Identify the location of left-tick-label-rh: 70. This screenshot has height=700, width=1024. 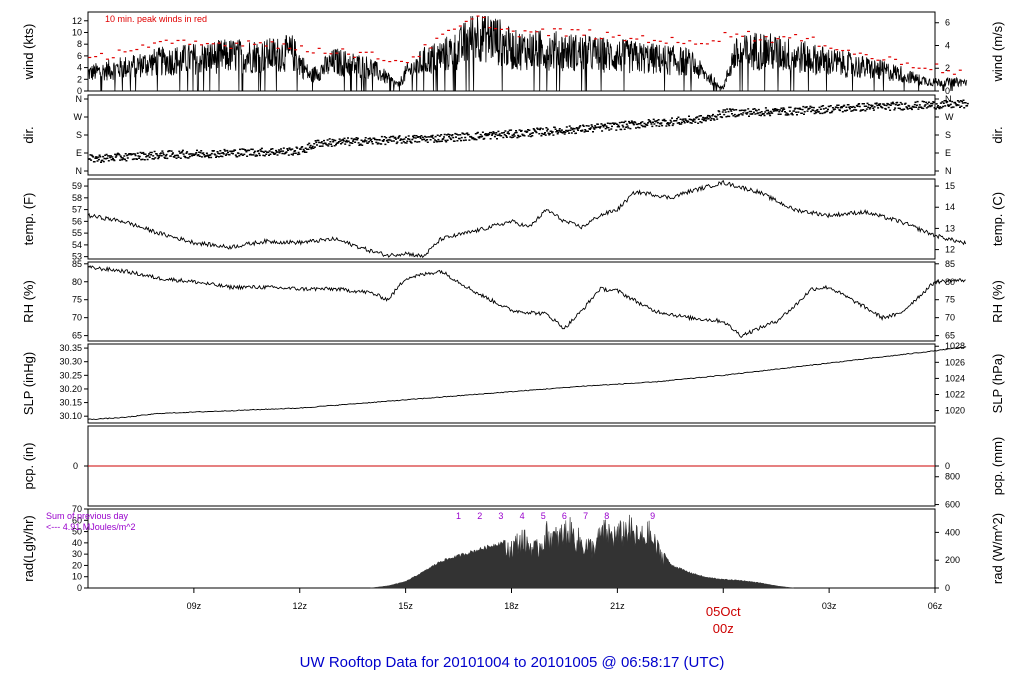
(77, 318).